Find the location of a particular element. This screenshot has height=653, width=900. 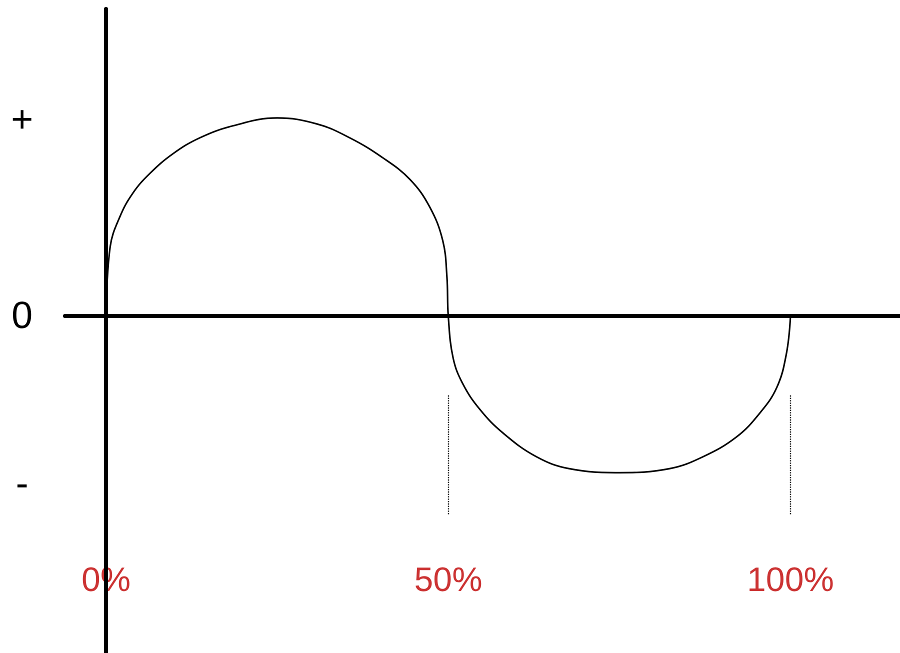

x-tick-label: 50% is located at coordinates (448, 580).